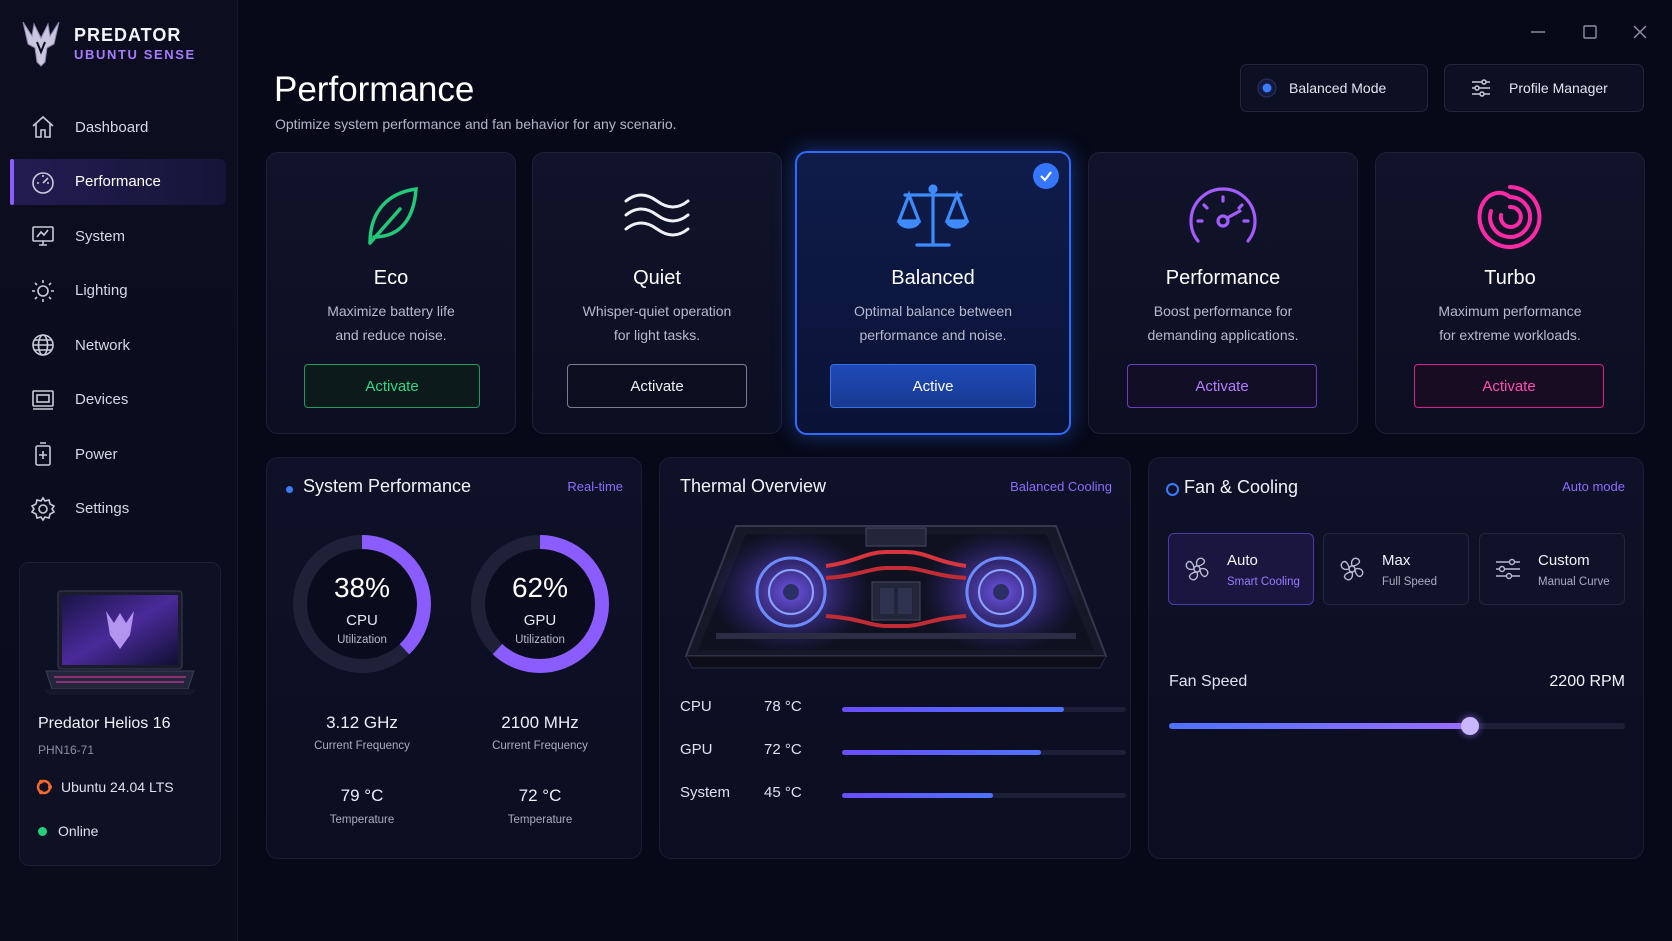 This screenshot has height=941, width=1672. Describe the element at coordinates (540, 620) in the screenshot. I see `gpu-label: GPU` at that location.